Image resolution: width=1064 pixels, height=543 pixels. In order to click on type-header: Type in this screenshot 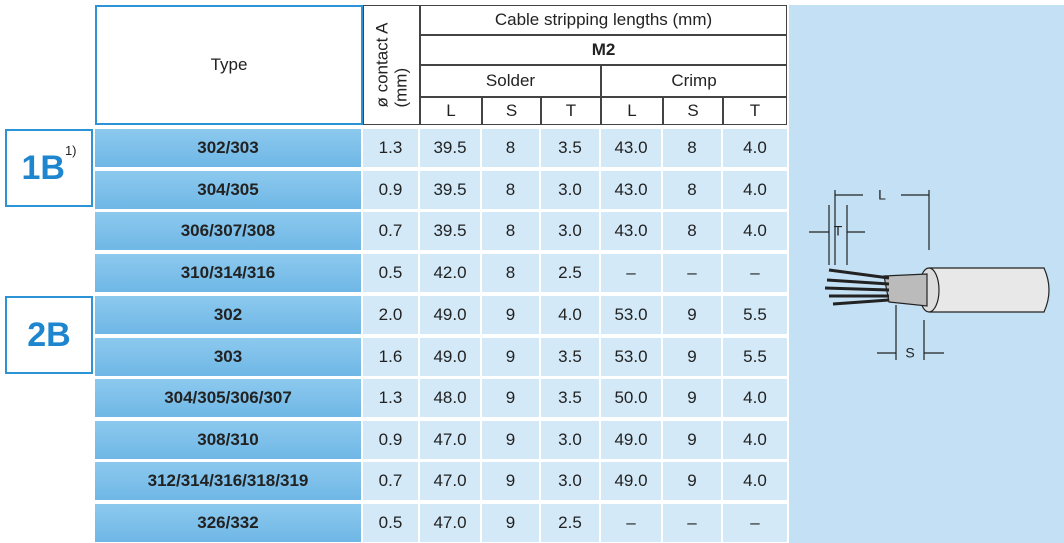, I will do `click(229, 65)`.